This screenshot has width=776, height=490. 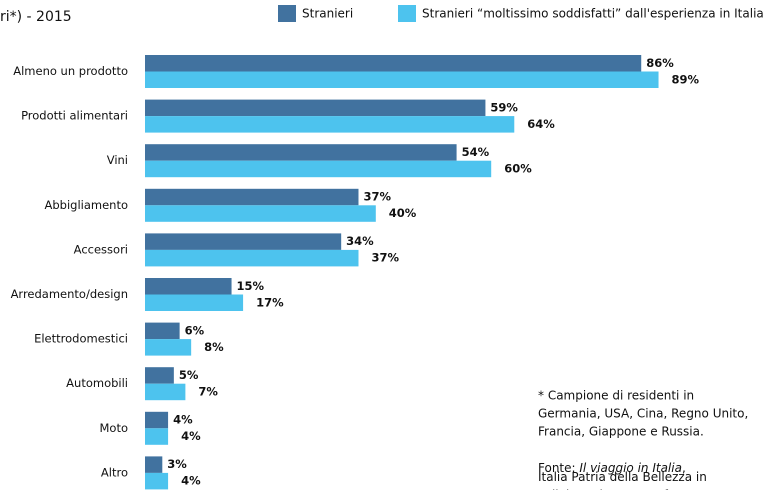 What do you see at coordinates (208, 391) in the screenshot?
I see `value-label: 7%` at bounding box center [208, 391].